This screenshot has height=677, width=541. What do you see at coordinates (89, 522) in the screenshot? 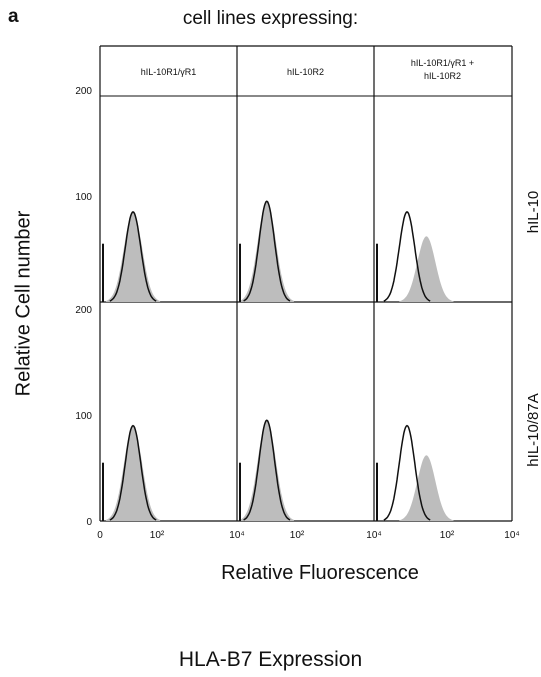
I see `y-tick-label: 0` at bounding box center [89, 522].